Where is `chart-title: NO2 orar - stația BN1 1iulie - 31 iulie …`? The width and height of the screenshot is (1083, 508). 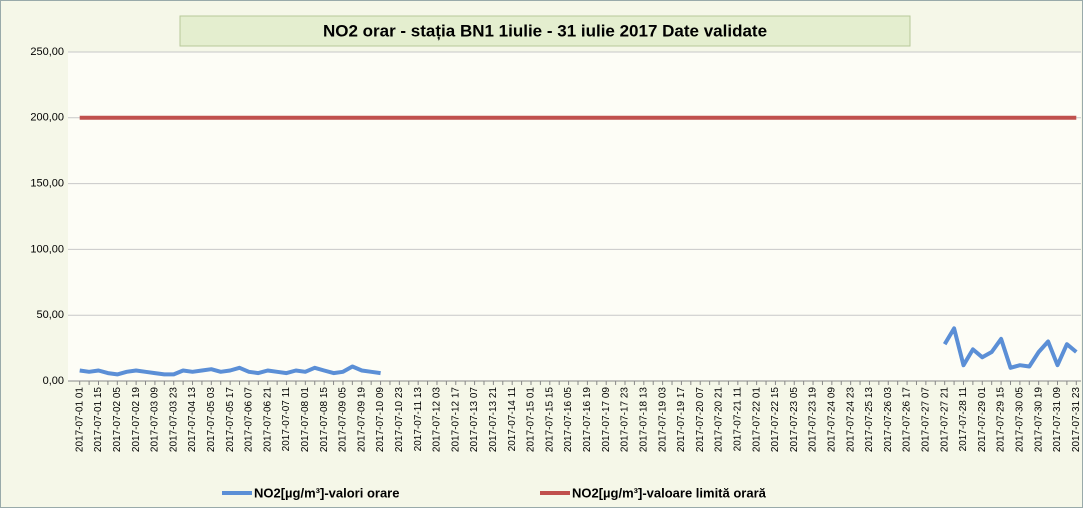
chart-title: NO2 orar - stația BN1 1iulie - 31 iulie … is located at coordinates (545, 30).